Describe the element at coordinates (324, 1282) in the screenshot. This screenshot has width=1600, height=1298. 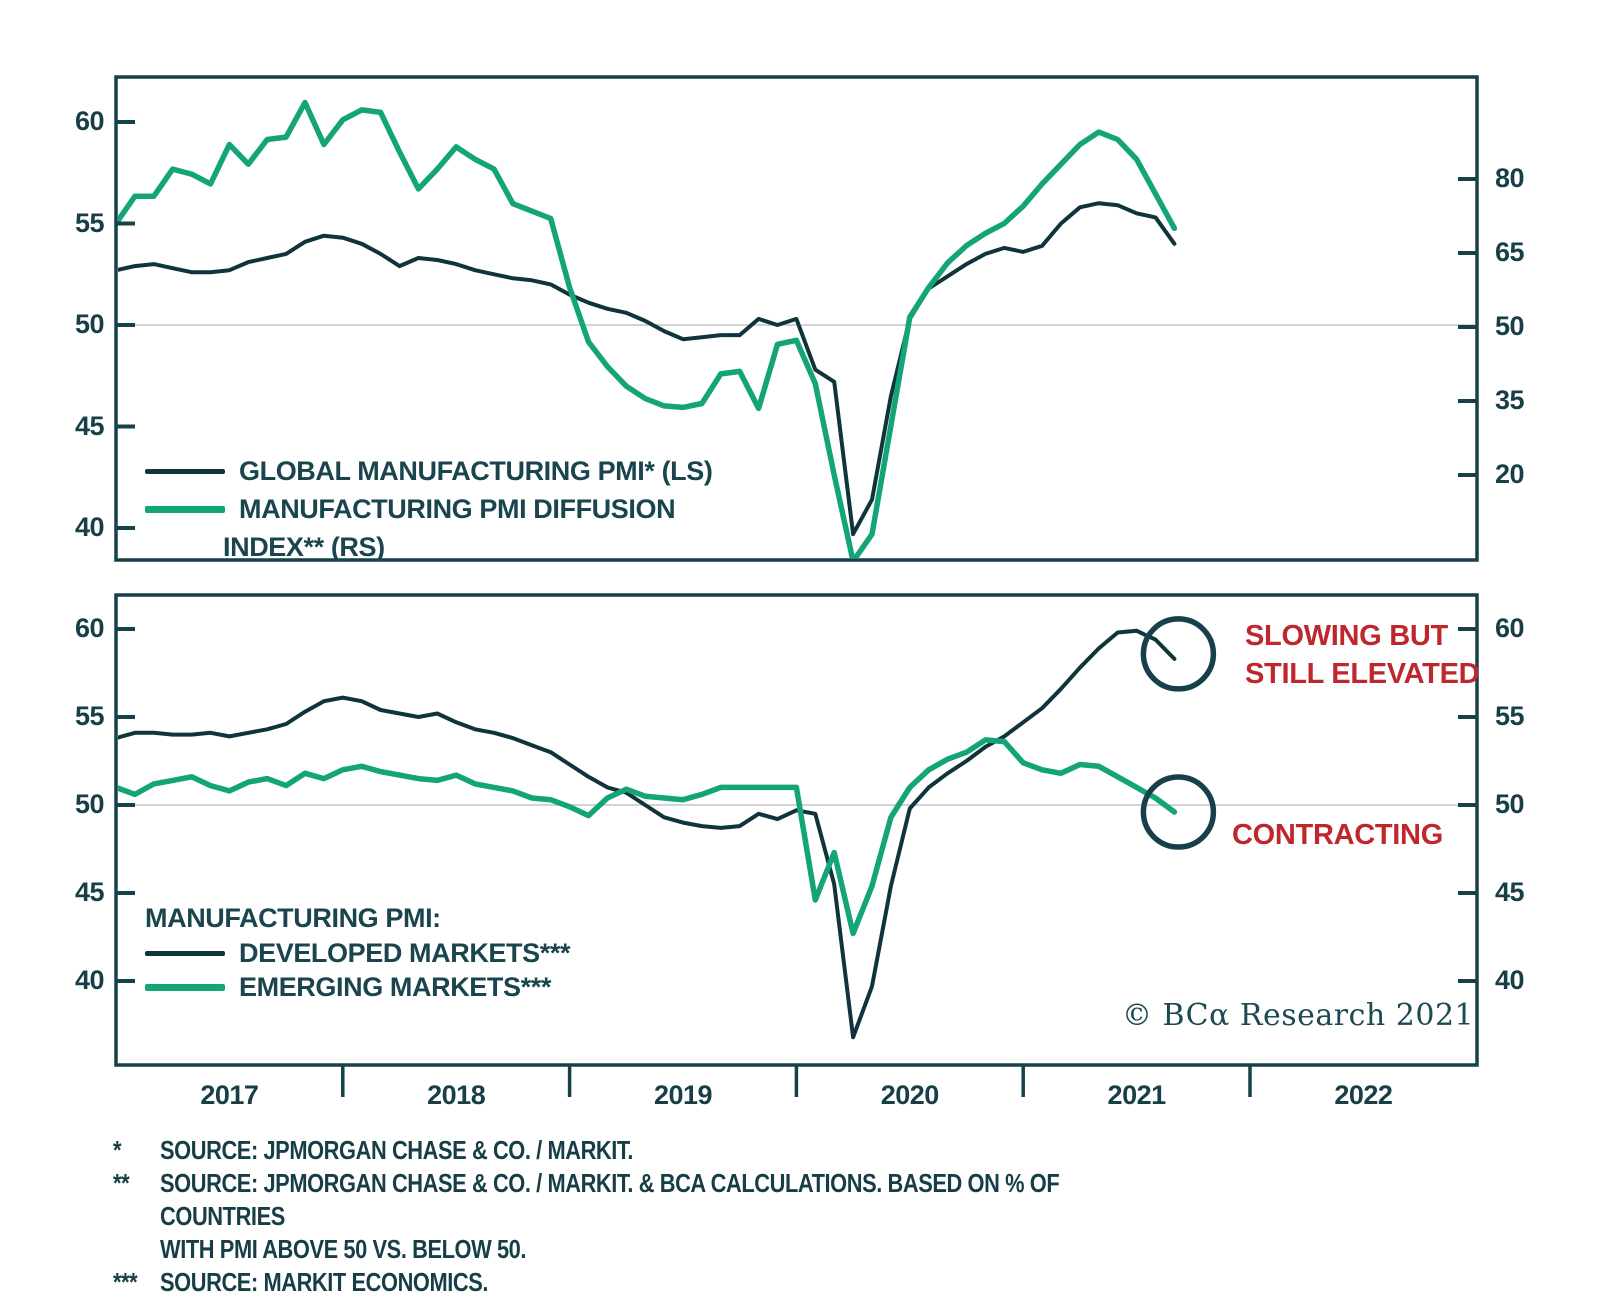
I see `footnote-3-text: SOURCE: MARKIT ECONOMICS.` at that location.